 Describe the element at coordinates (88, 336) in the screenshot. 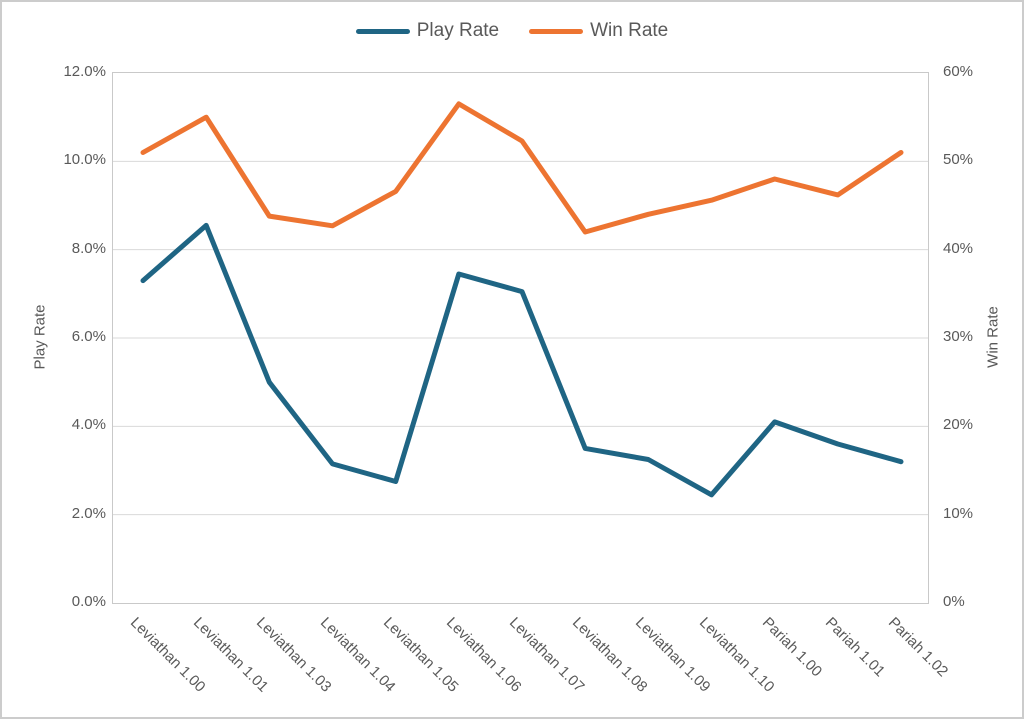

I see `left-axis-tick-label: 6.0%` at that location.